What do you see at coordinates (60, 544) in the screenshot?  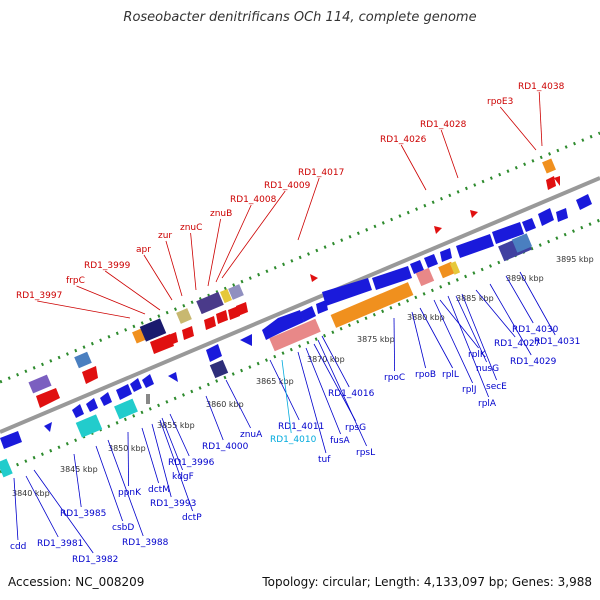 I see `gene-label-rd1-3981: RD1_3981` at bounding box center [60, 544].